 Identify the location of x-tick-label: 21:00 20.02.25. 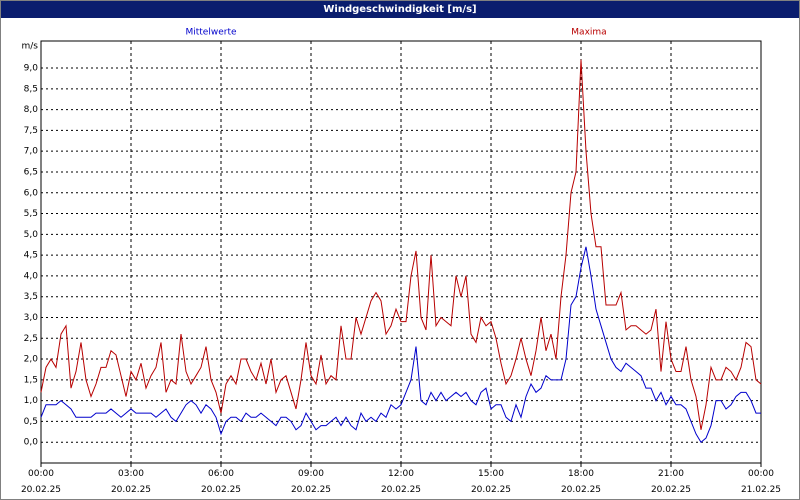
(671, 482).